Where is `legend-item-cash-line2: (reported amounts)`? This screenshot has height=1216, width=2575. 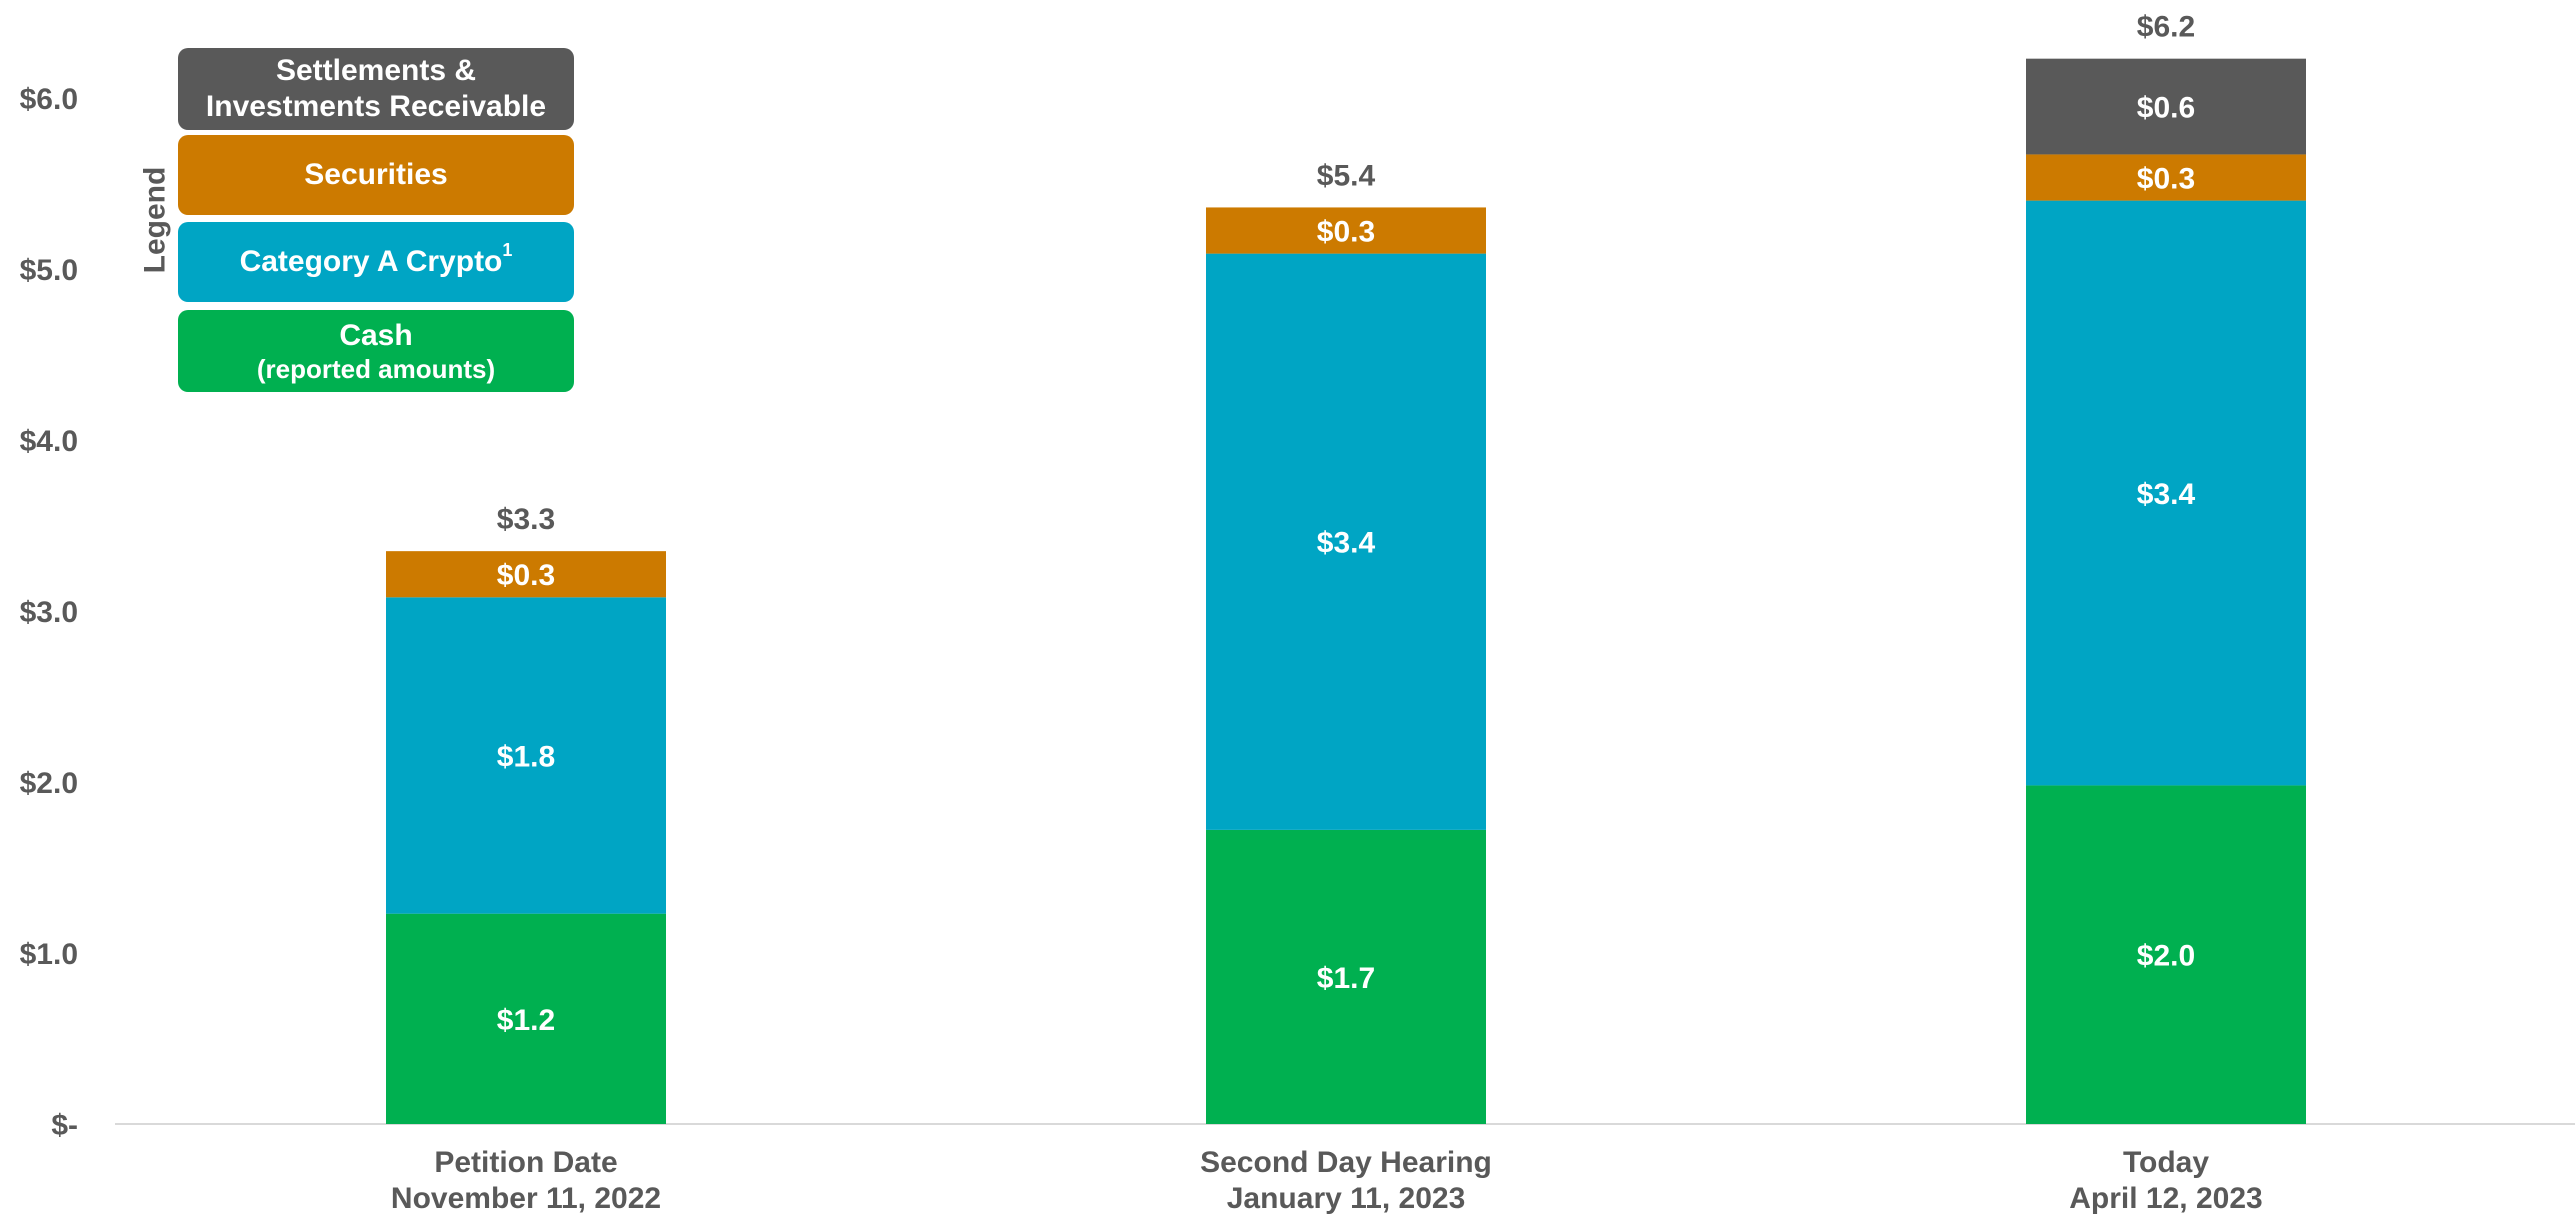
legend-item-cash-line2: (reported amounts) is located at coordinates (376, 369).